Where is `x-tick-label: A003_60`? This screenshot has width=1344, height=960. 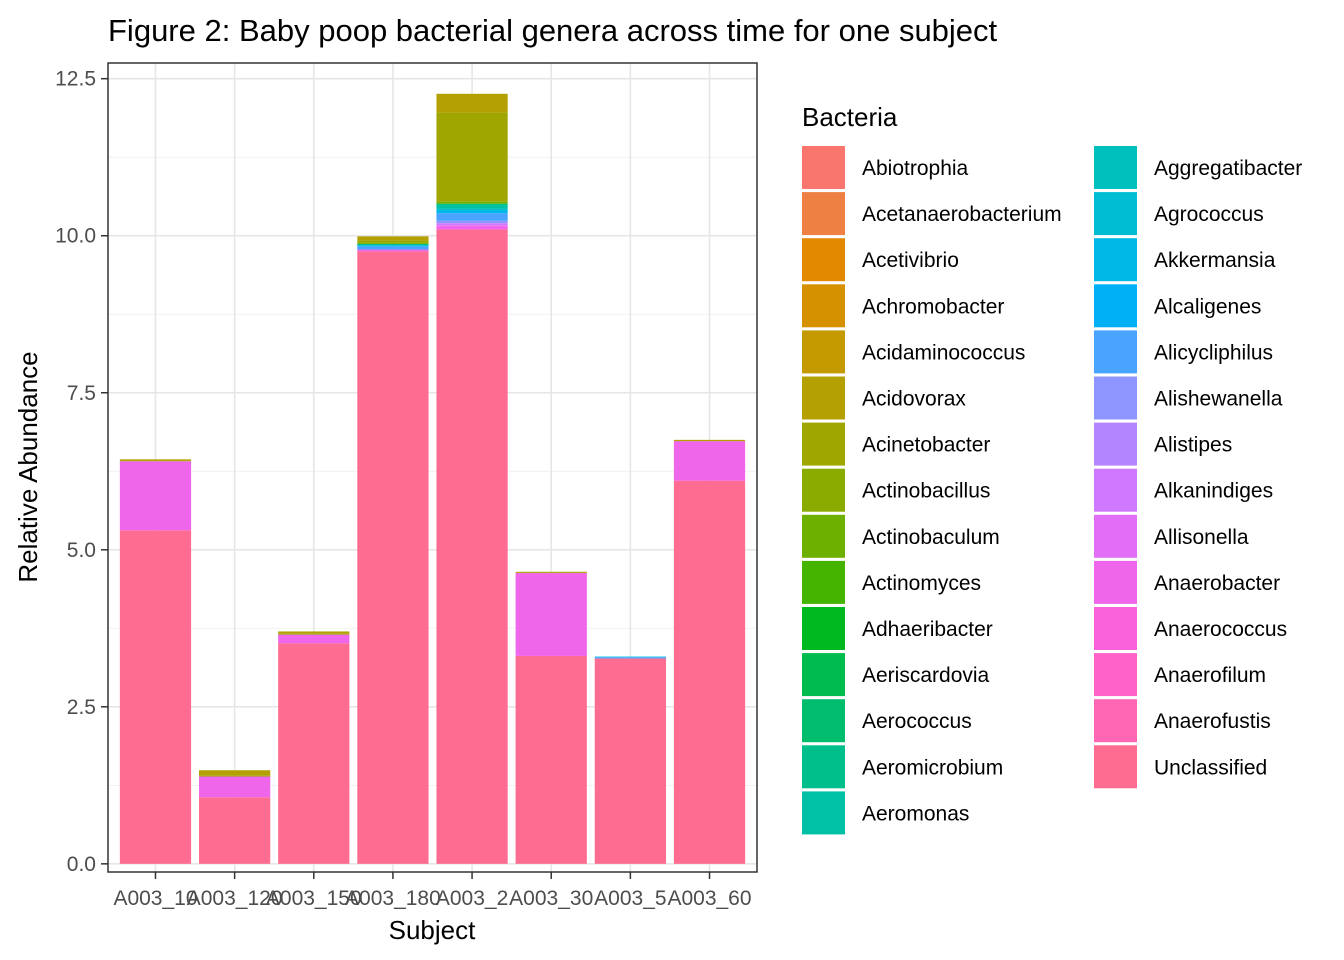
x-tick-label: A003_60 is located at coordinates (709, 898).